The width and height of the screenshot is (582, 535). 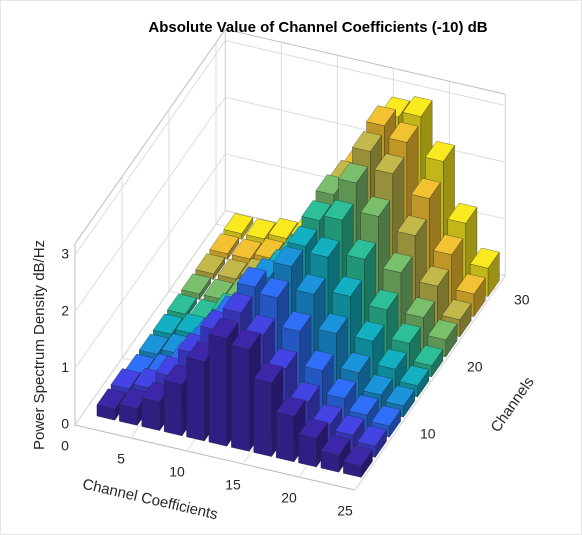 I want to click on x-tick-label: 20, so click(x=289, y=498).